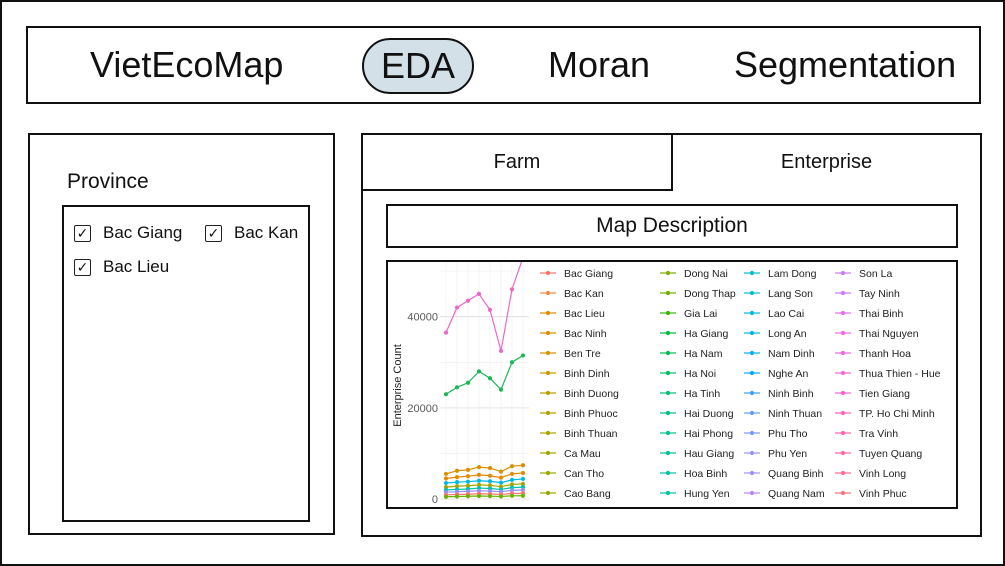 This screenshot has height=566, width=1005. I want to click on tab-enterprise: Enterprise, so click(826, 162).